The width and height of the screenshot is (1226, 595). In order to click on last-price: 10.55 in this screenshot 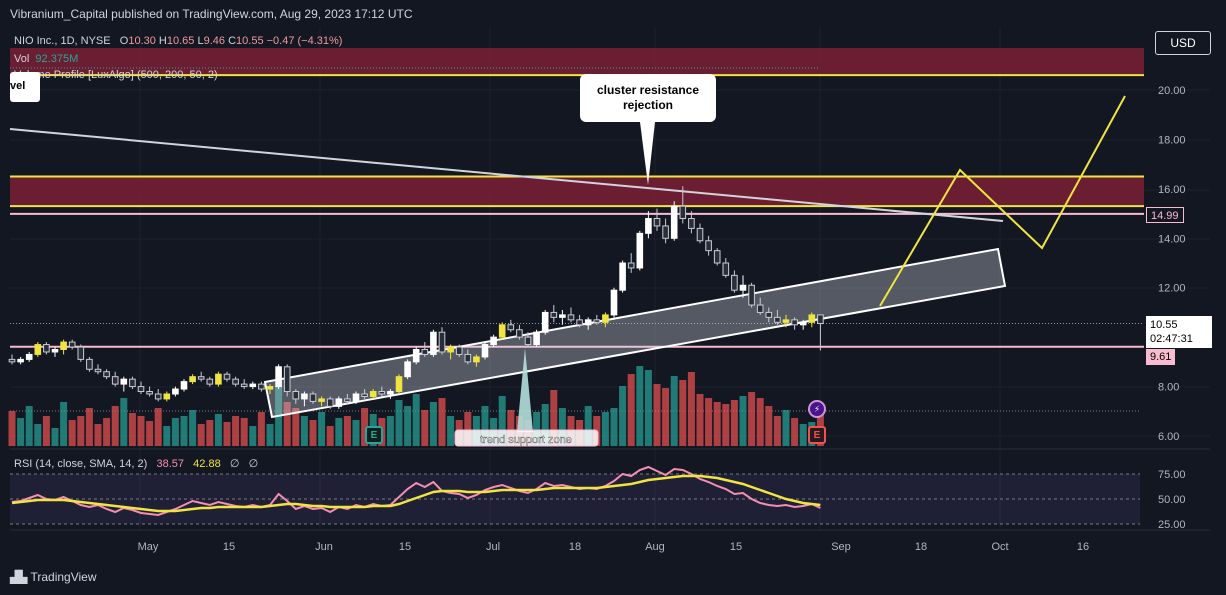, I will do `click(1164, 325)`.